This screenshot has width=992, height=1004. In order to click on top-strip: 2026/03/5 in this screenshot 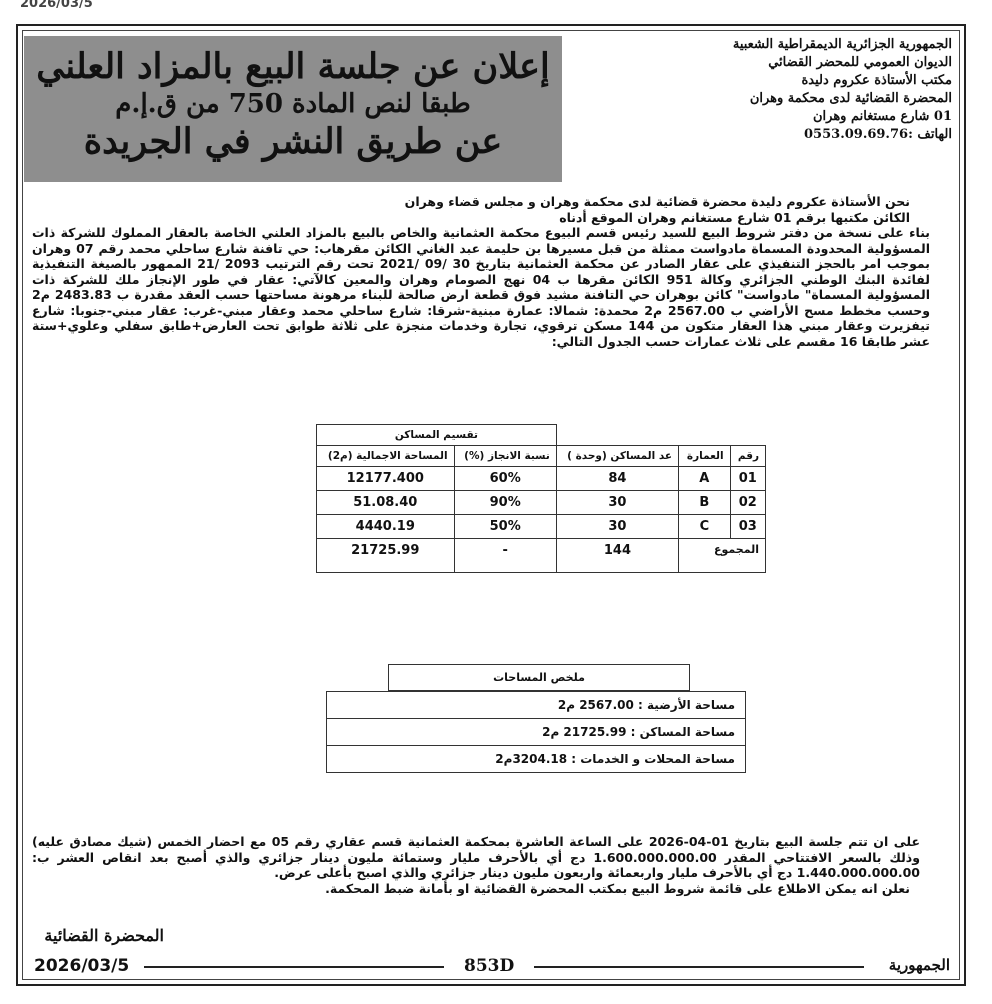, I will do `click(496, 9)`.